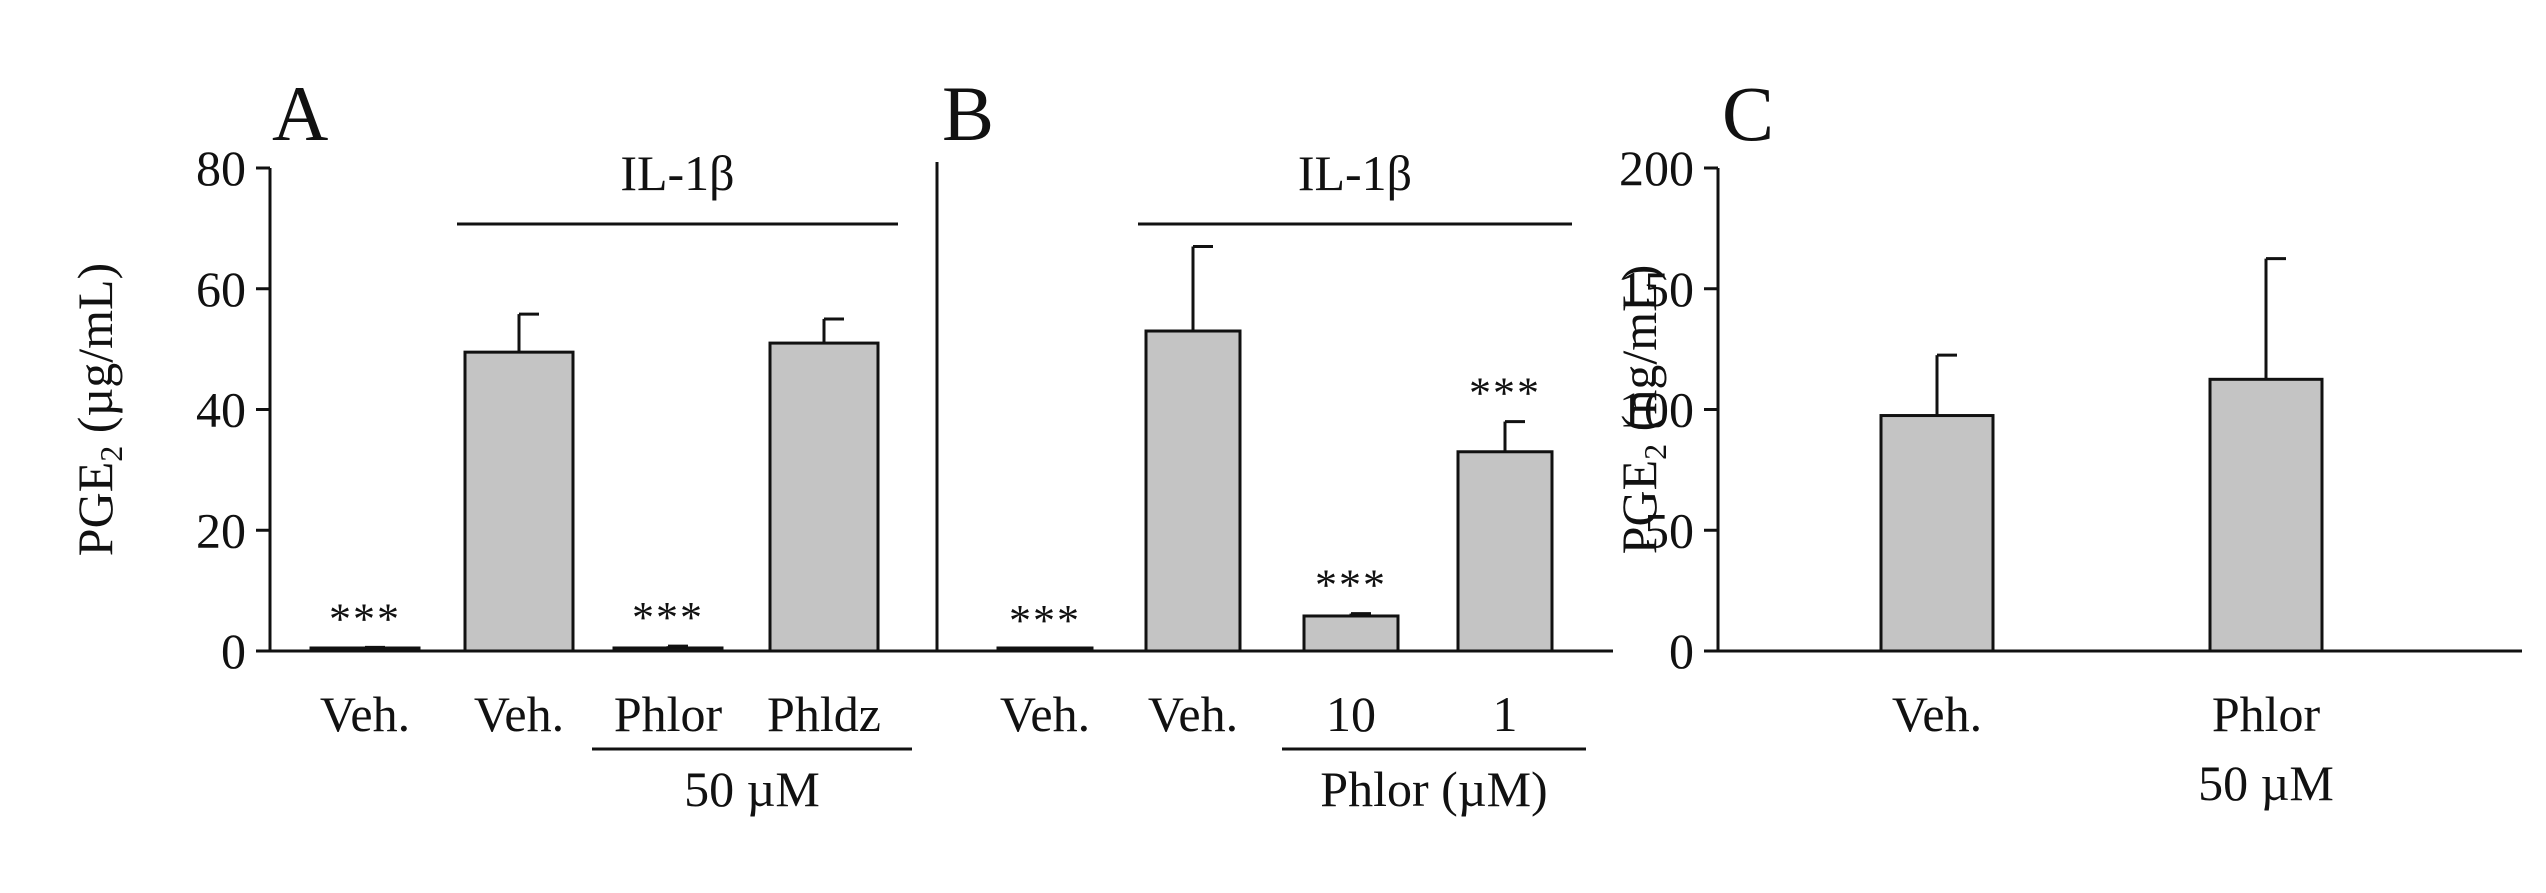 The height and width of the screenshot is (893, 2546). Describe the element at coordinates (1669, 530) in the screenshot. I see `y-tick-label: 50` at that location.